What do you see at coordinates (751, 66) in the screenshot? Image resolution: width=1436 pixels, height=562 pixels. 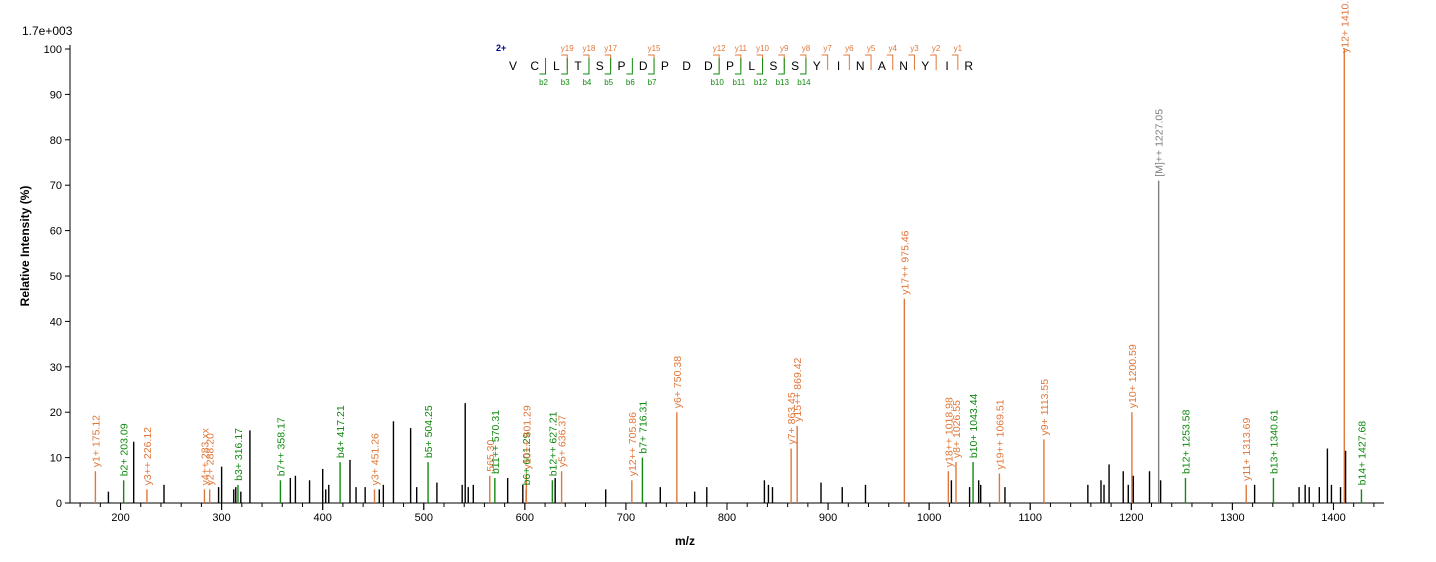 I see `residue: L` at bounding box center [751, 66].